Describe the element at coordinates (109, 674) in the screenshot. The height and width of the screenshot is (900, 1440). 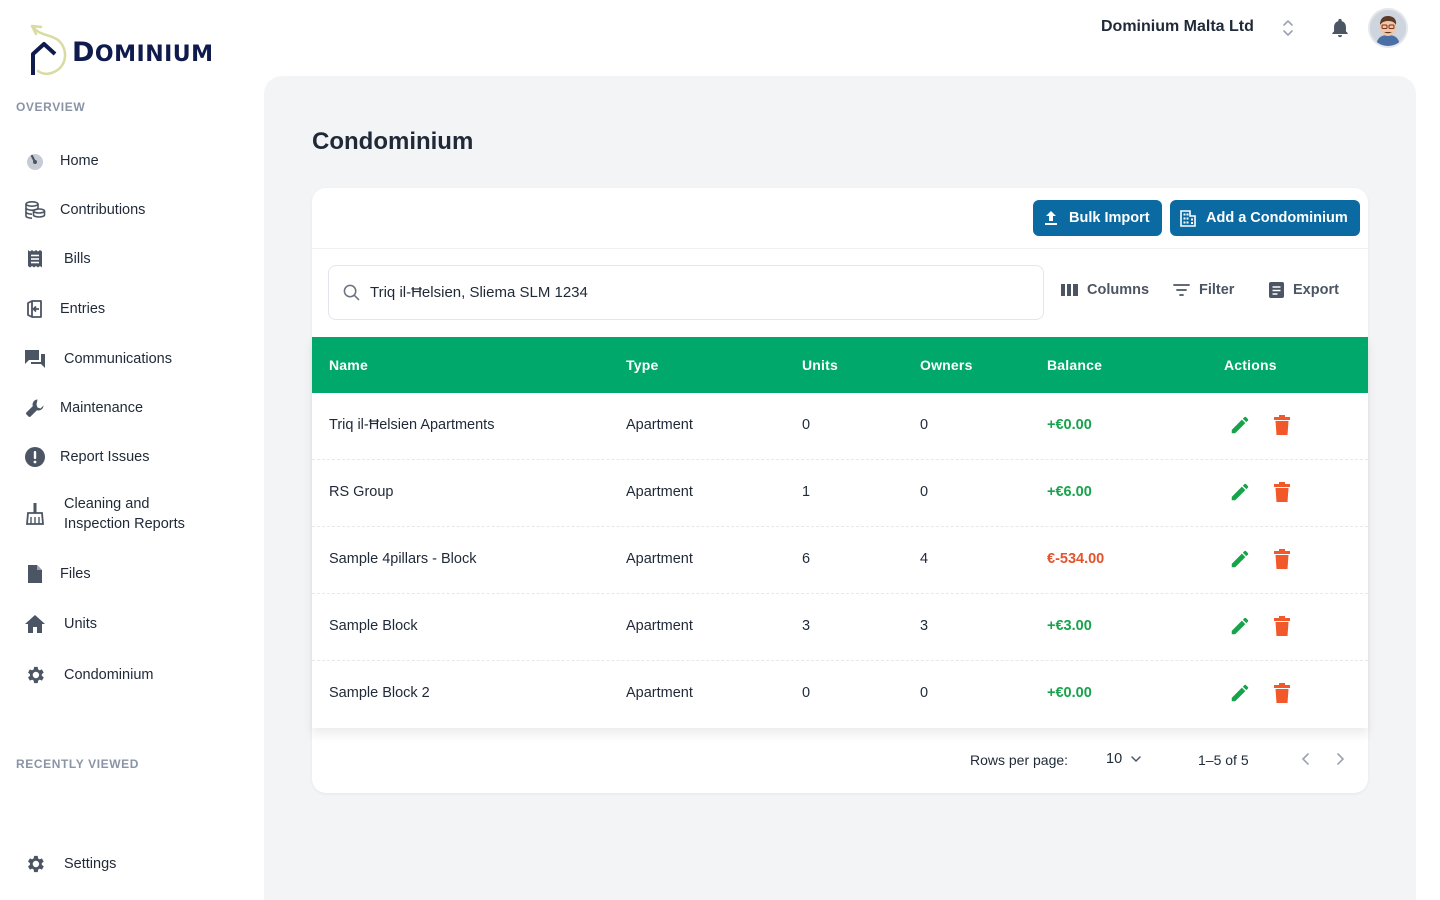
I see `sidebar-item-label: Condominium` at that location.